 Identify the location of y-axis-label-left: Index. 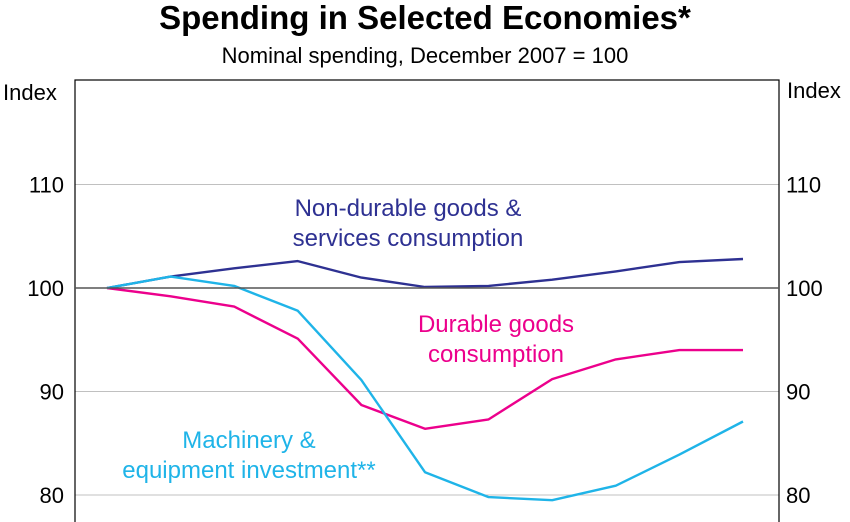
(30, 92).